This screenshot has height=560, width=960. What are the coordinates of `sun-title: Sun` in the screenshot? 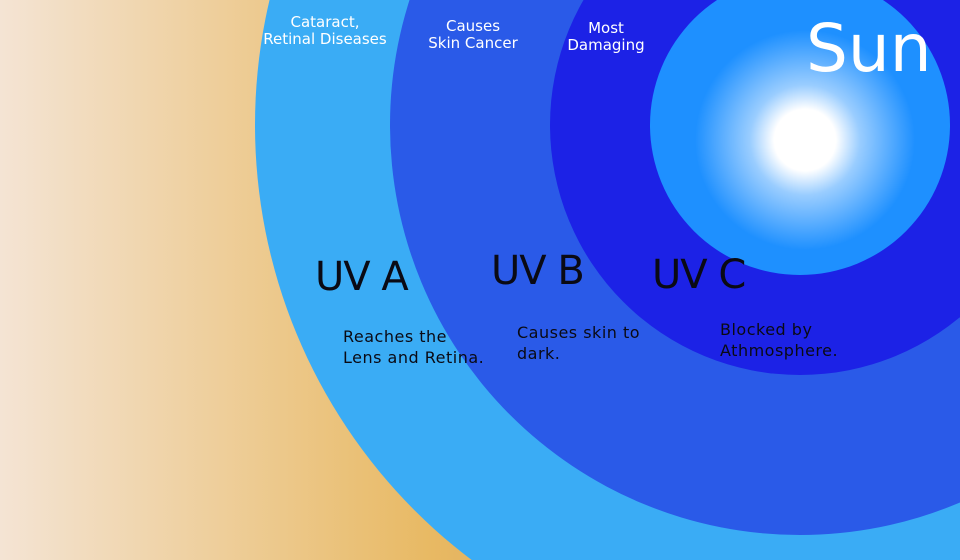 It's located at (869, 48).